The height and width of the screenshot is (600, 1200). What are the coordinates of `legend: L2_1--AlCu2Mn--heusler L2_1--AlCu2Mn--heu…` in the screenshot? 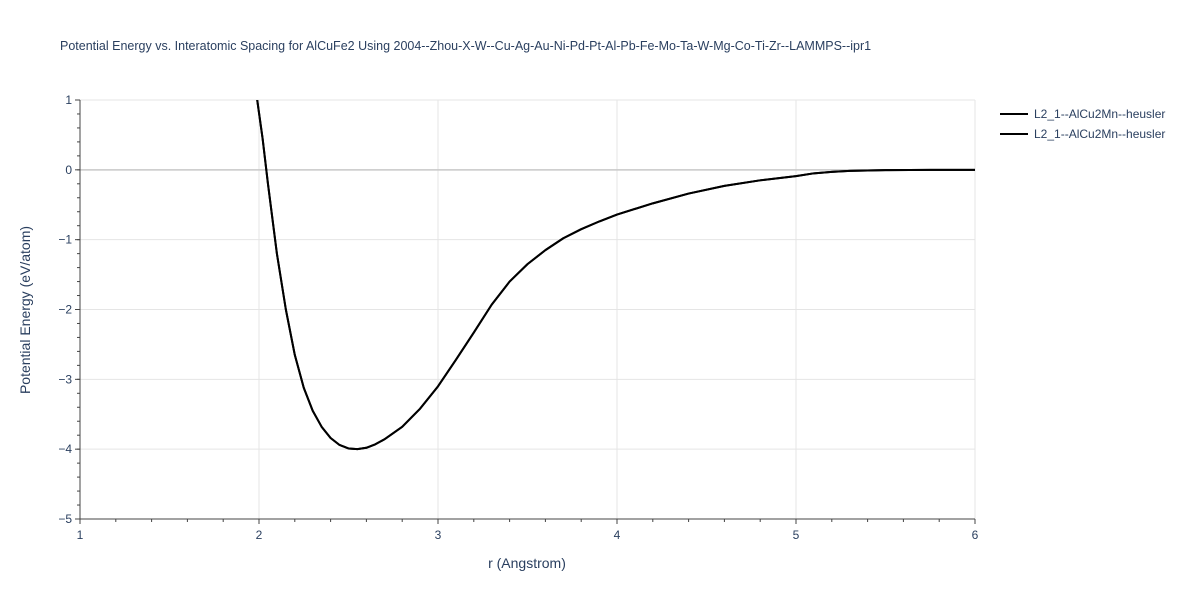 It's located at (1082, 124).